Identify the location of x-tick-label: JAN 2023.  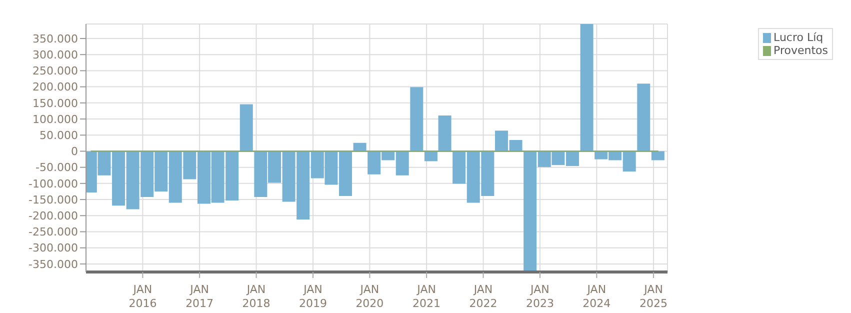
(540, 296).